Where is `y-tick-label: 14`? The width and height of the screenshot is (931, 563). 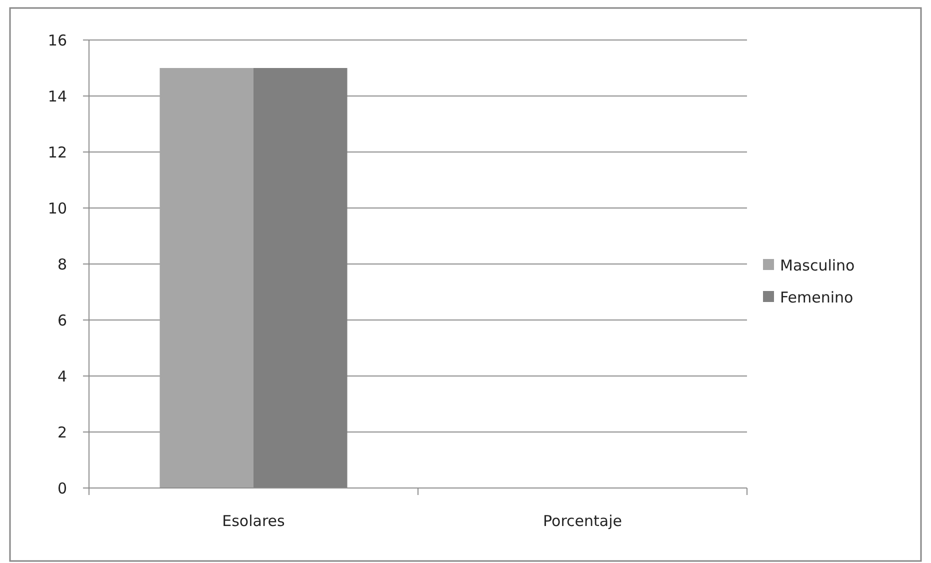
y-tick-label: 14 is located at coordinates (57, 96).